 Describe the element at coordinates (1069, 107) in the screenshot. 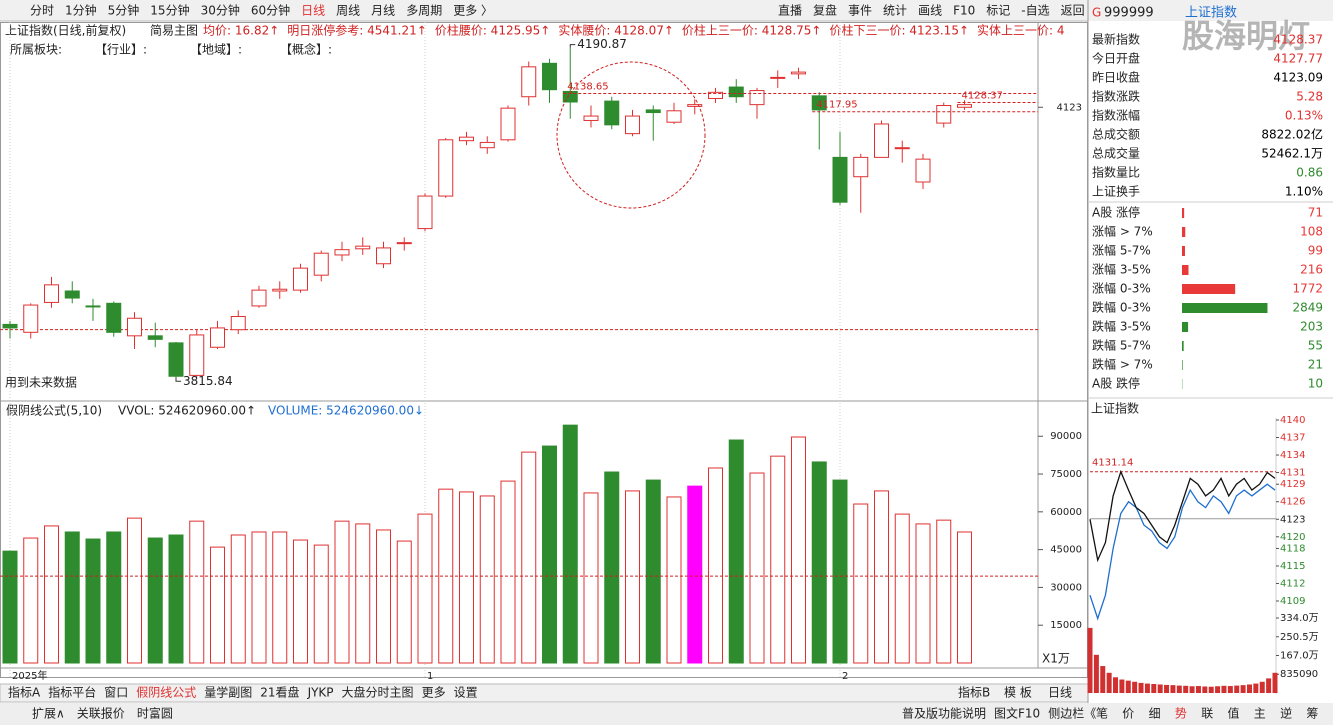

I see `price-label: 4123` at that location.